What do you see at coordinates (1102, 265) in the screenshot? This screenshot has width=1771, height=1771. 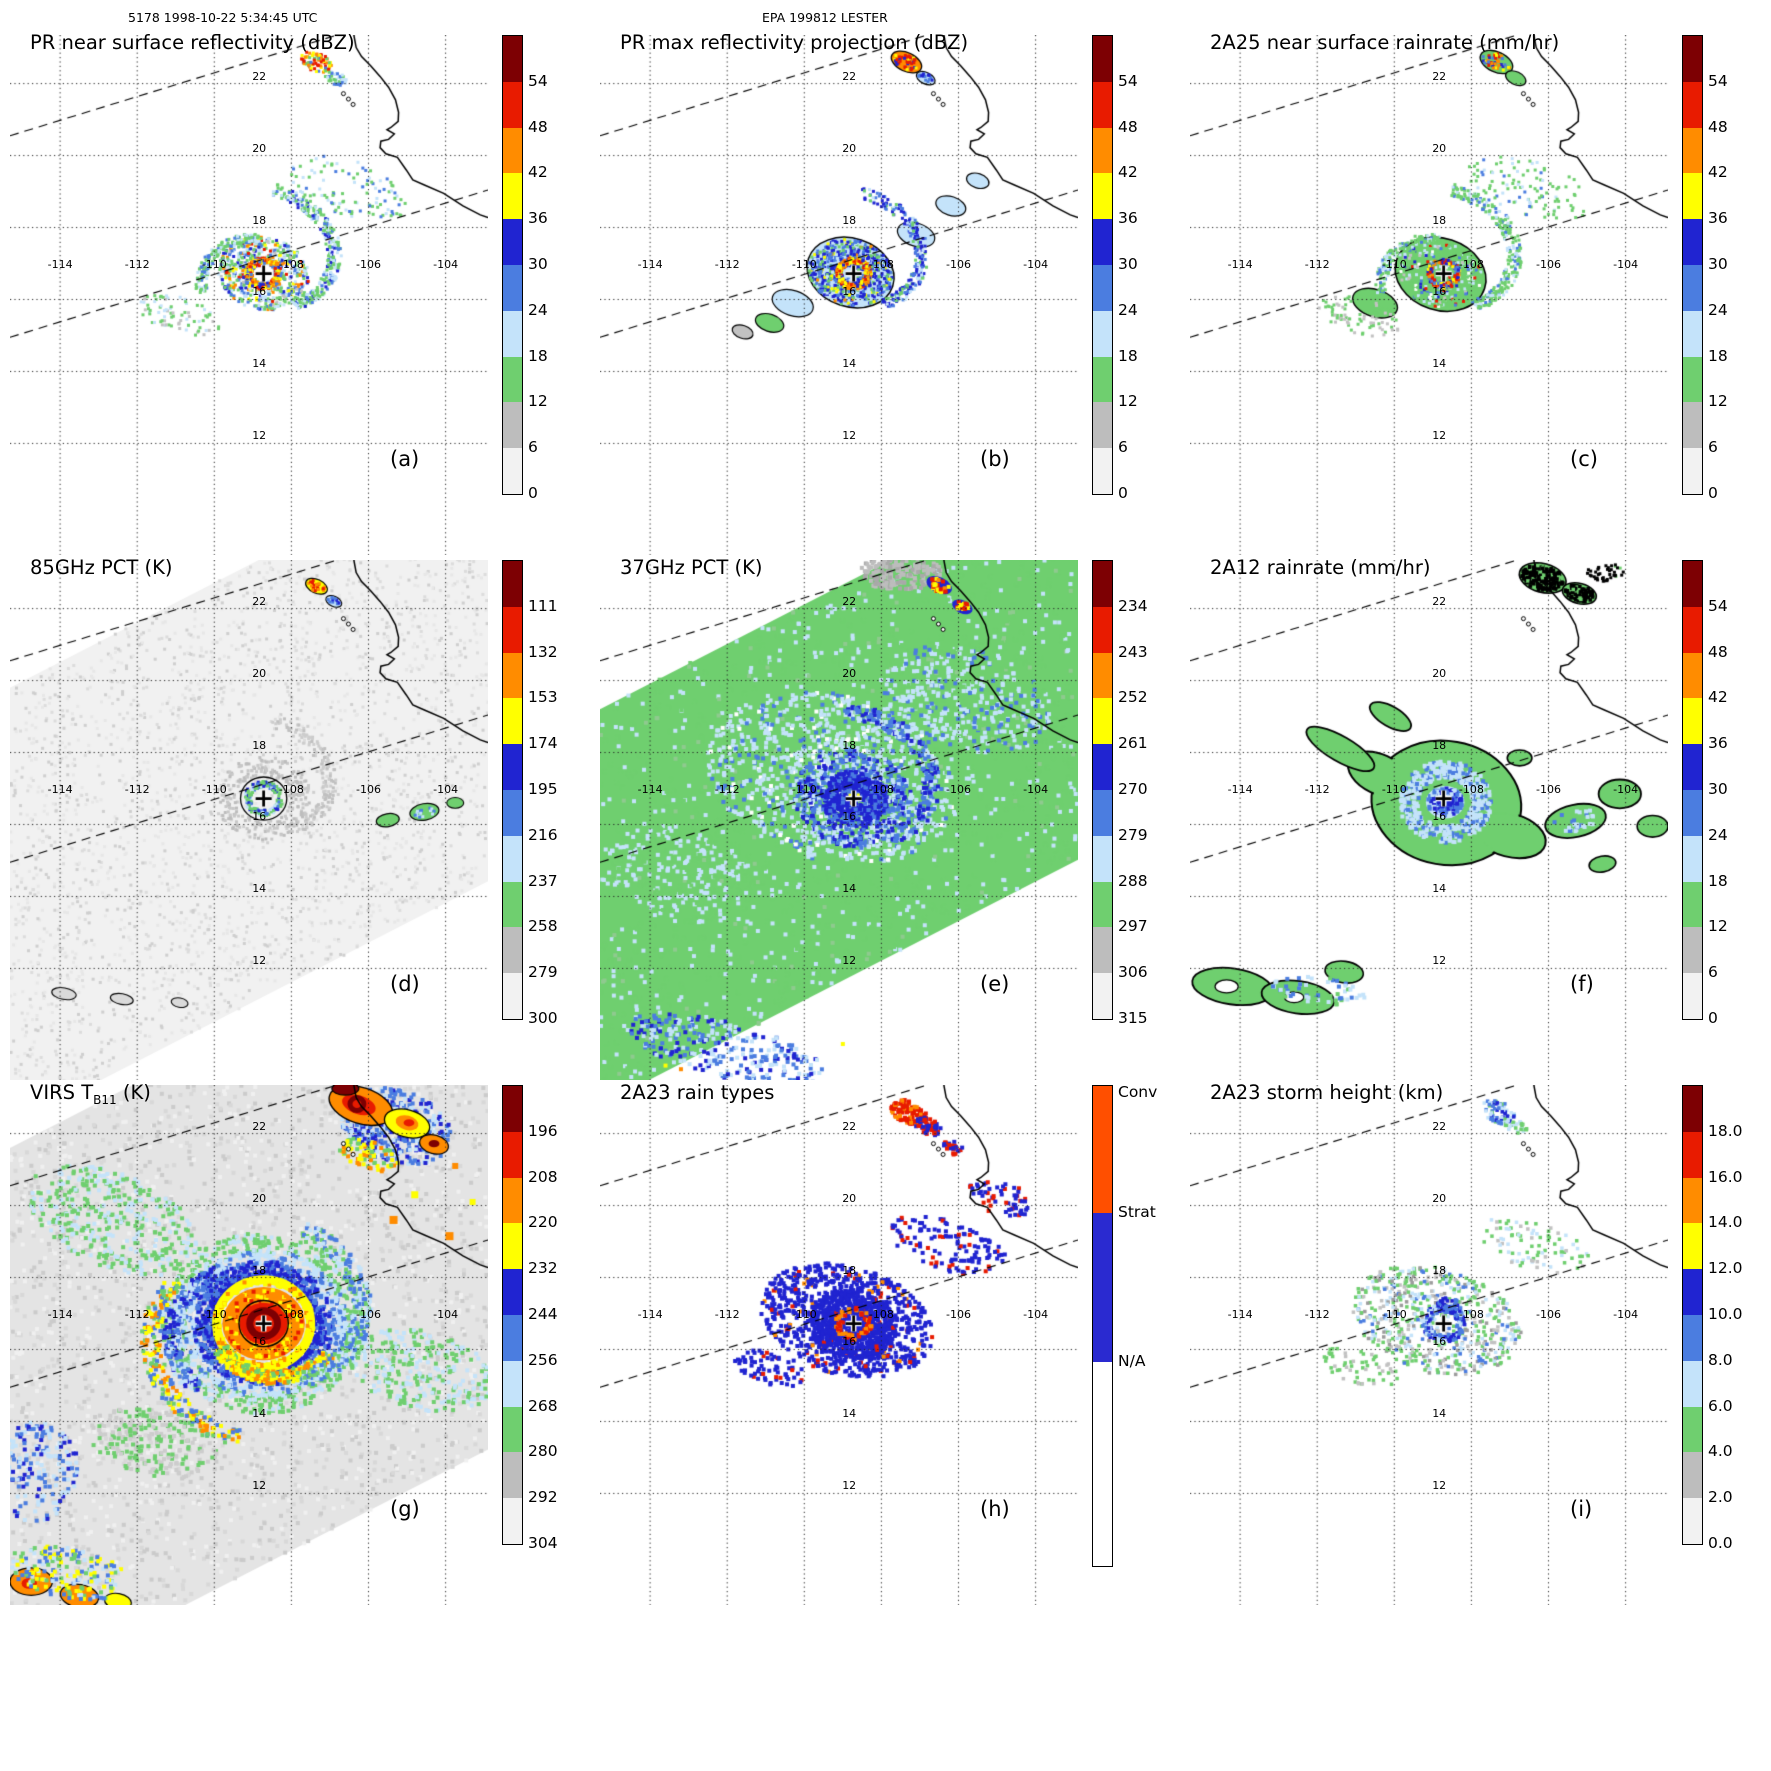 I see `colorbar-b` at bounding box center [1102, 265].